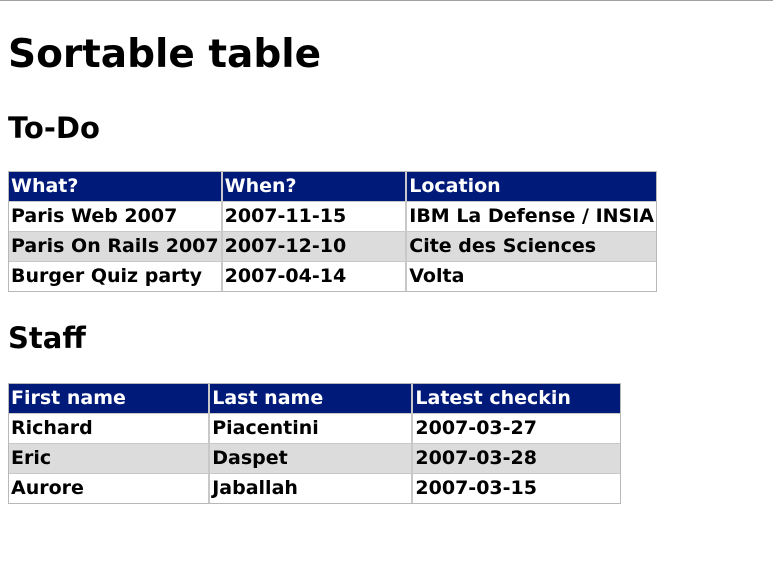 The width and height of the screenshot is (773, 572). I want to click on staff-cell-first-name: Eric, so click(110, 459).